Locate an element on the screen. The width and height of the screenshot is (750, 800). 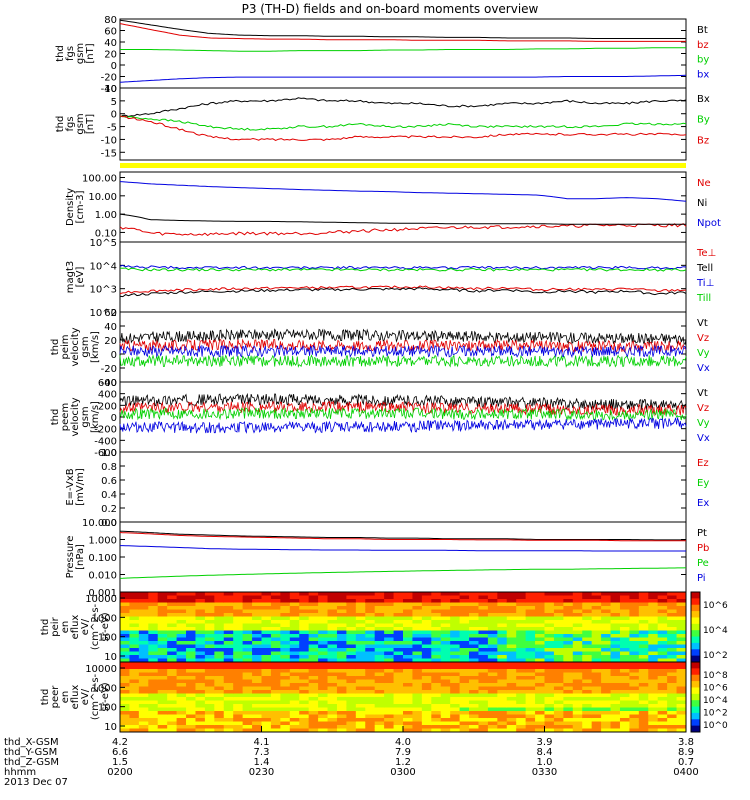
ylabel-line: eflux is located at coordinates (75, 627).